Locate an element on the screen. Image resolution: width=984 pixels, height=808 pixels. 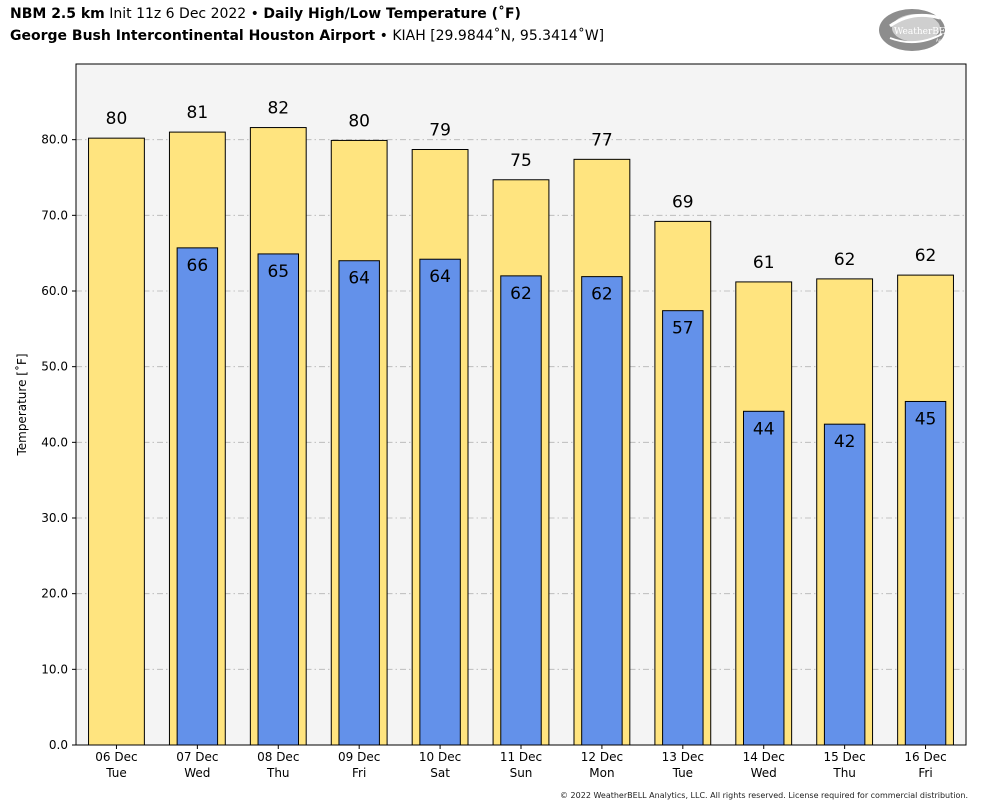
y-tick-label: 20.0 is located at coordinates (54, 594).